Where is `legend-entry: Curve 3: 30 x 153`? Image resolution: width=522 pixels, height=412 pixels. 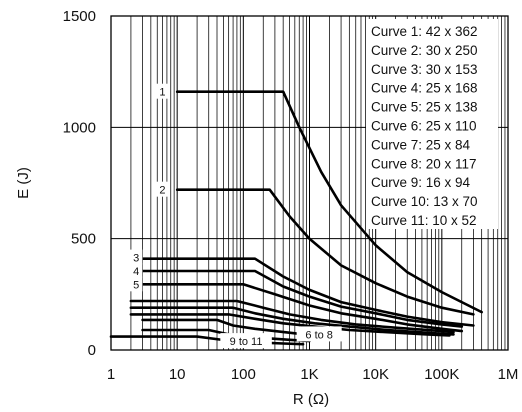 legend-entry: Curve 3: 30 x 153 is located at coordinates (424, 69).